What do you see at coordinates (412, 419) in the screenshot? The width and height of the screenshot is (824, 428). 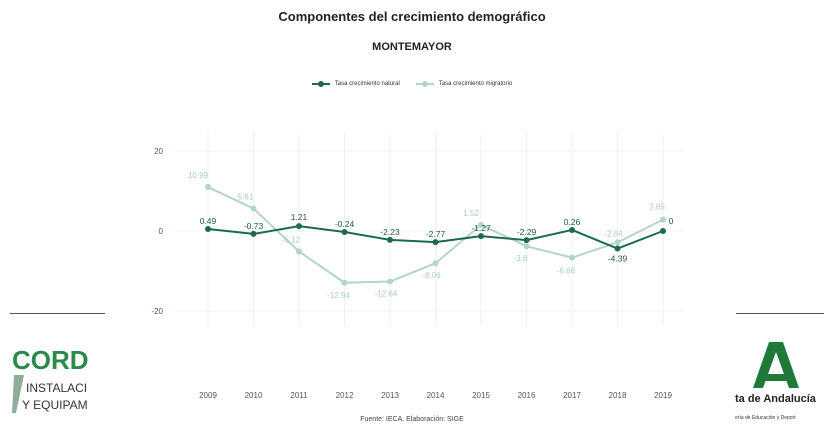 I see `chart-source: Fuente: IECA. Elaboración: SIGE` at bounding box center [412, 419].